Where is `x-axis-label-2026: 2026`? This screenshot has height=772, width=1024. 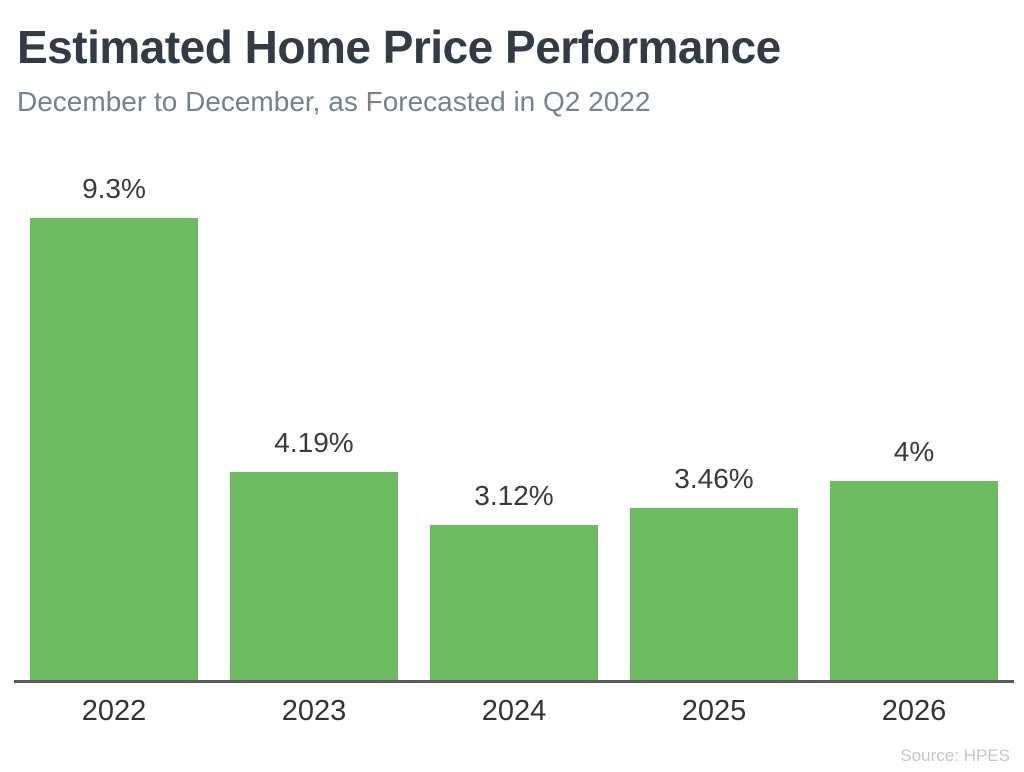 x-axis-label-2026: 2026 is located at coordinates (914, 711).